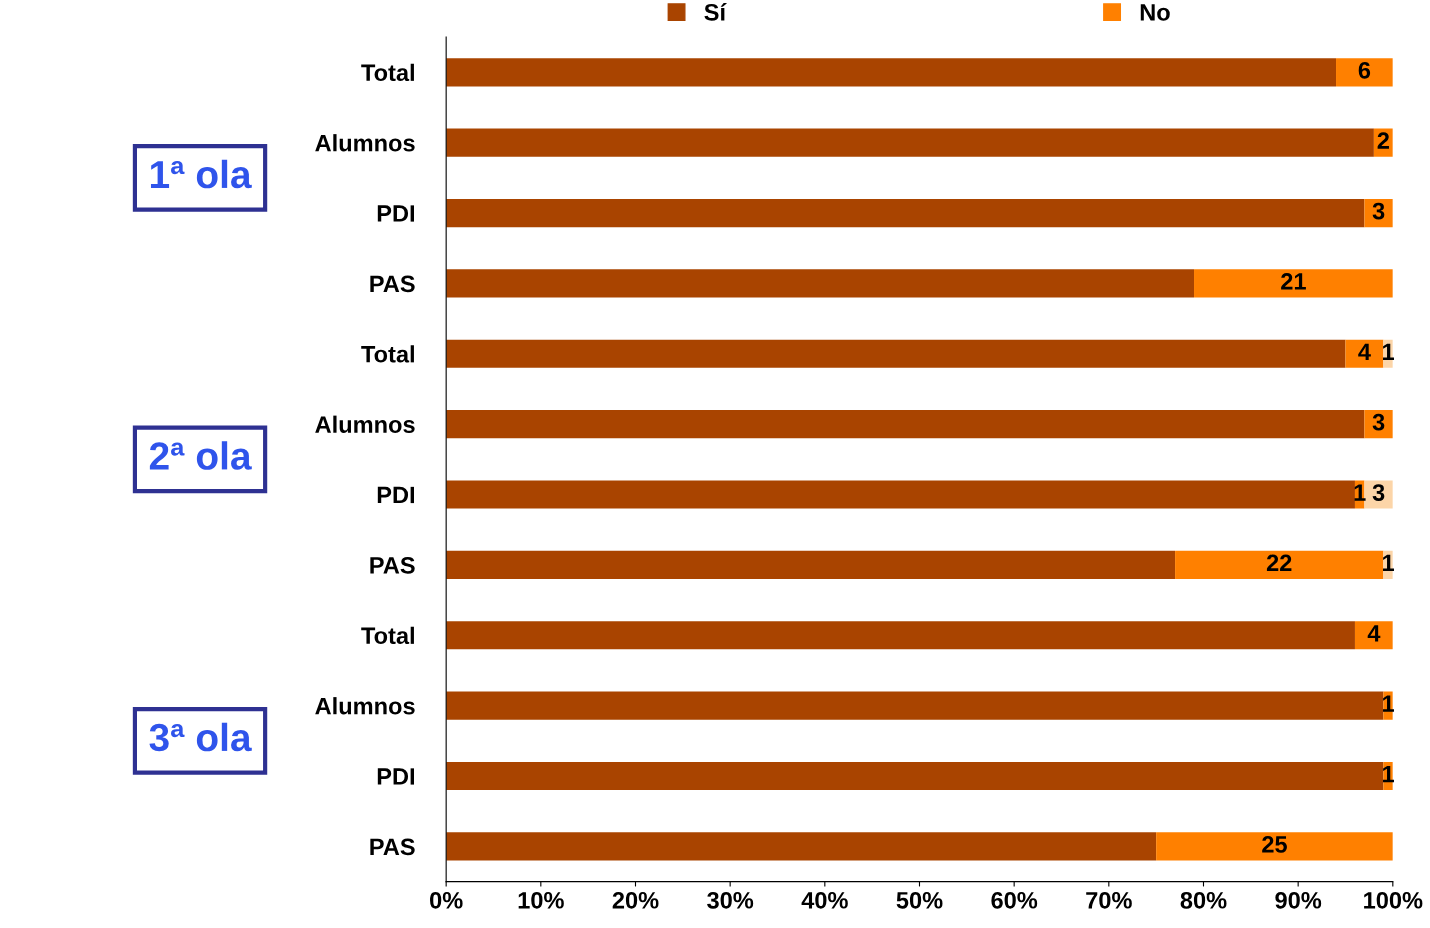 The image size is (1430, 928). What do you see at coordinates (541, 900) in the screenshot?
I see `x-tick-label: 10%` at bounding box center [541, 900].